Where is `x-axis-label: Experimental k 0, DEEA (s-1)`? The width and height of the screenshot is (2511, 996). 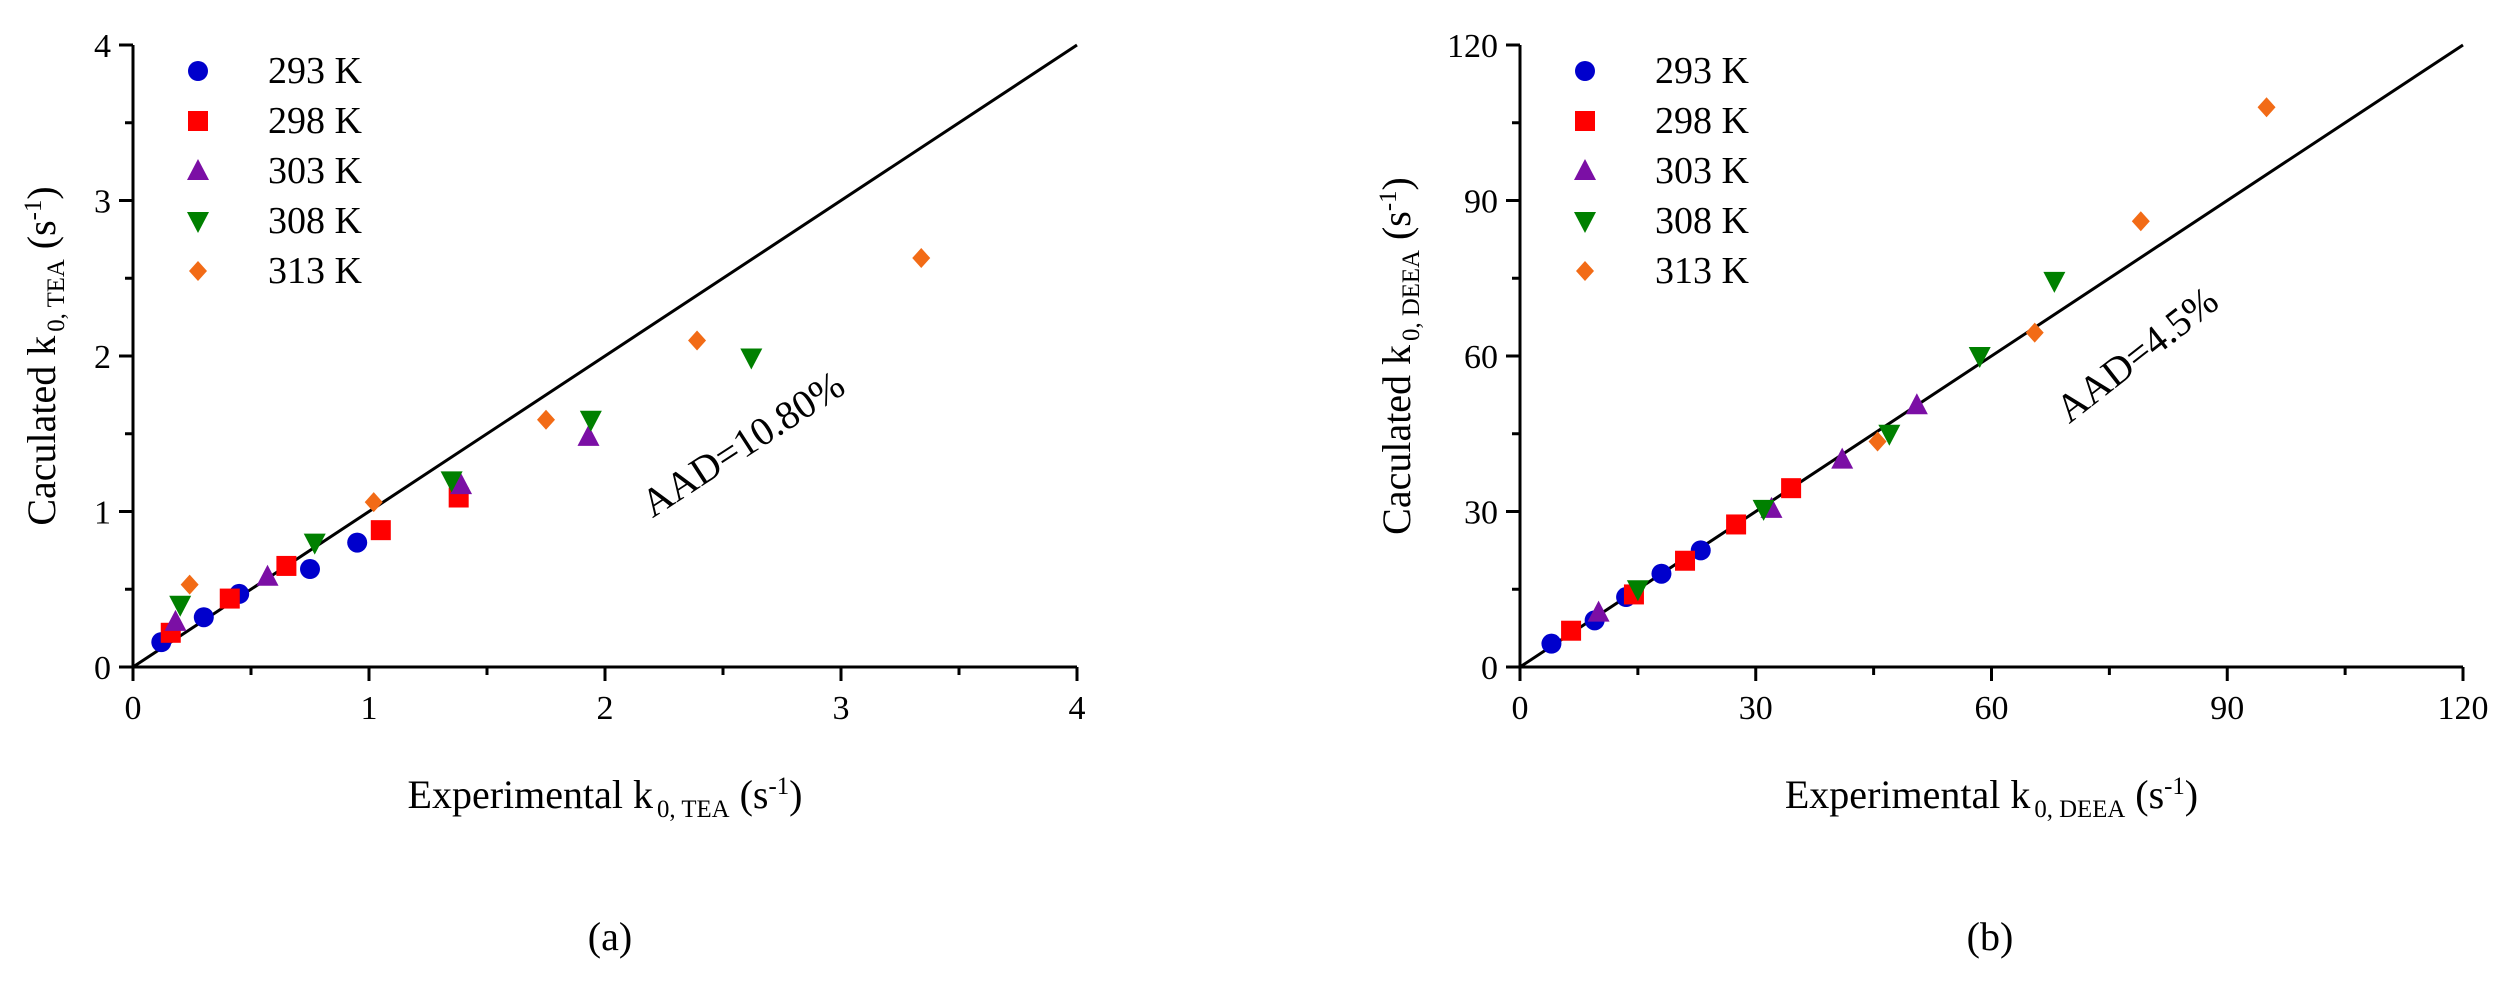 x-axis-label: Experimental k 0, DEEA (s-1) is located at coordinates (1991, 797).